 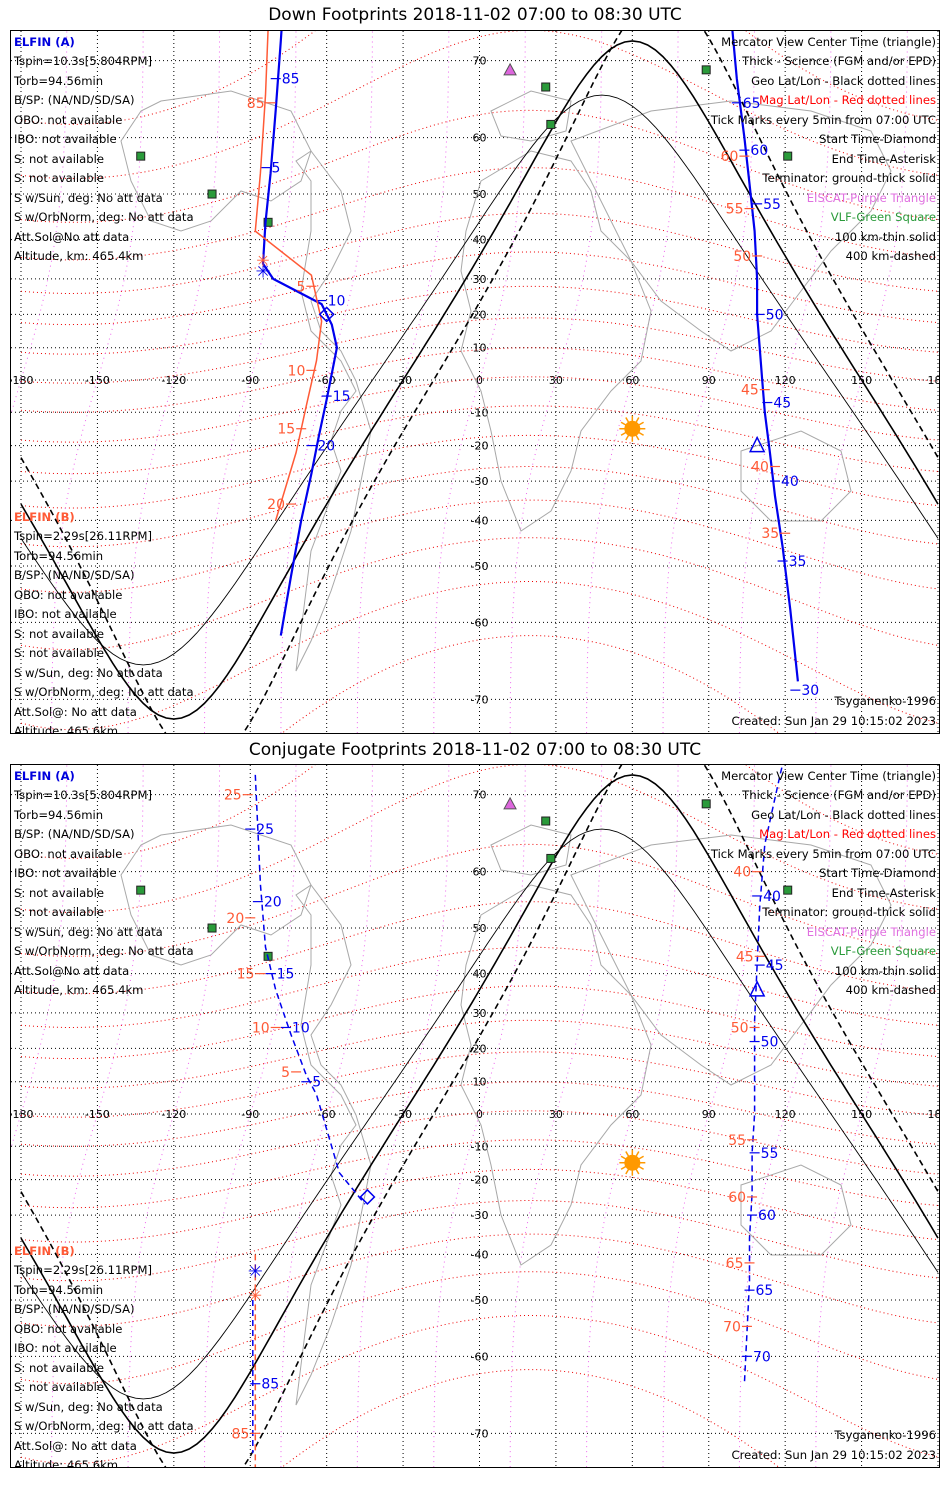 I want to click on lat-tick-label: 20, so click(x=480, y=314).